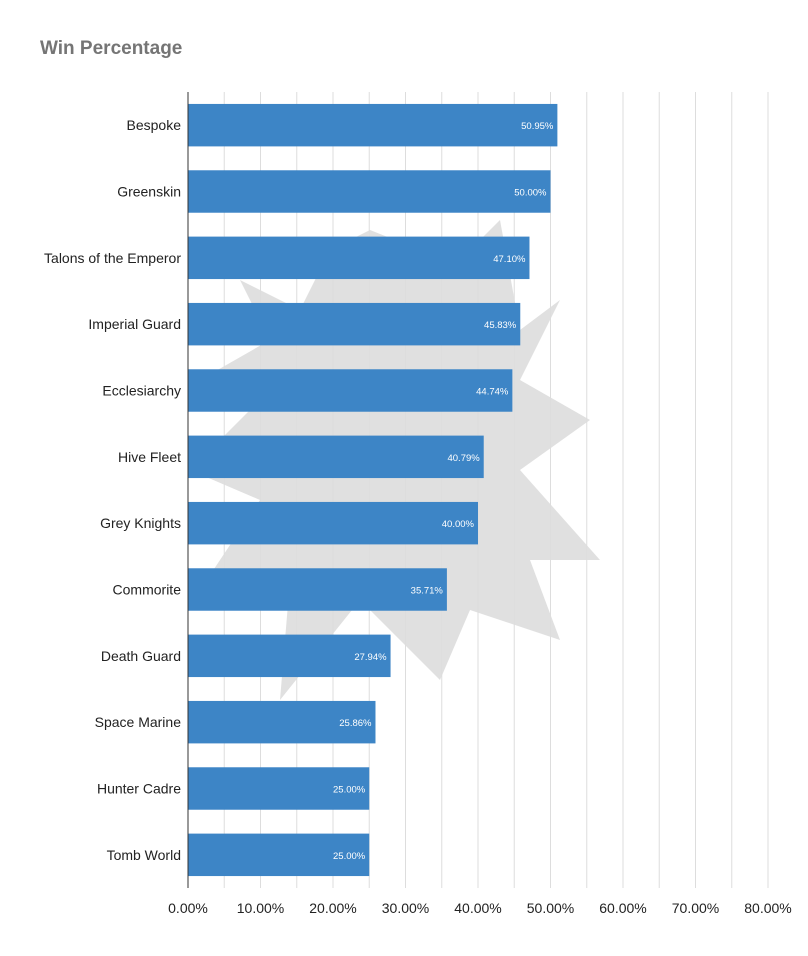 The height and width of the screenshot is (956, 808). What do you see at coordinates (550, 908) in the screenshot?
I see `x-tick-label: 50.00%` at bounding box center [550, 908].